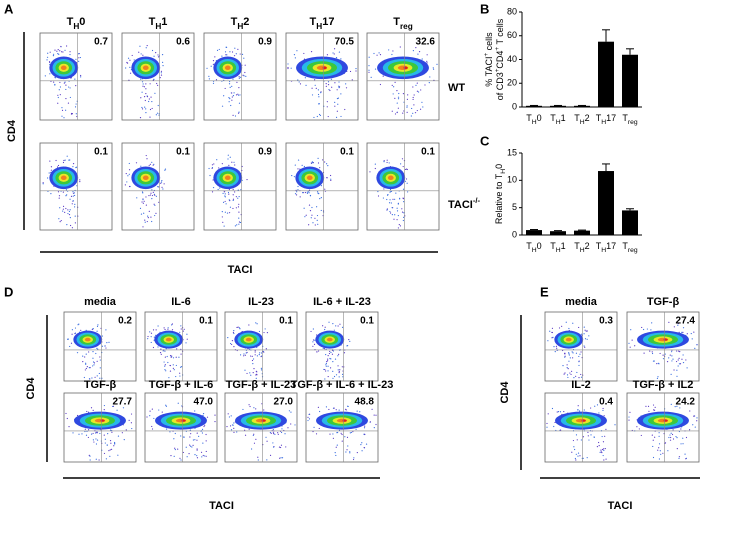  I want to click on panel-label: D, so click(8, 291).